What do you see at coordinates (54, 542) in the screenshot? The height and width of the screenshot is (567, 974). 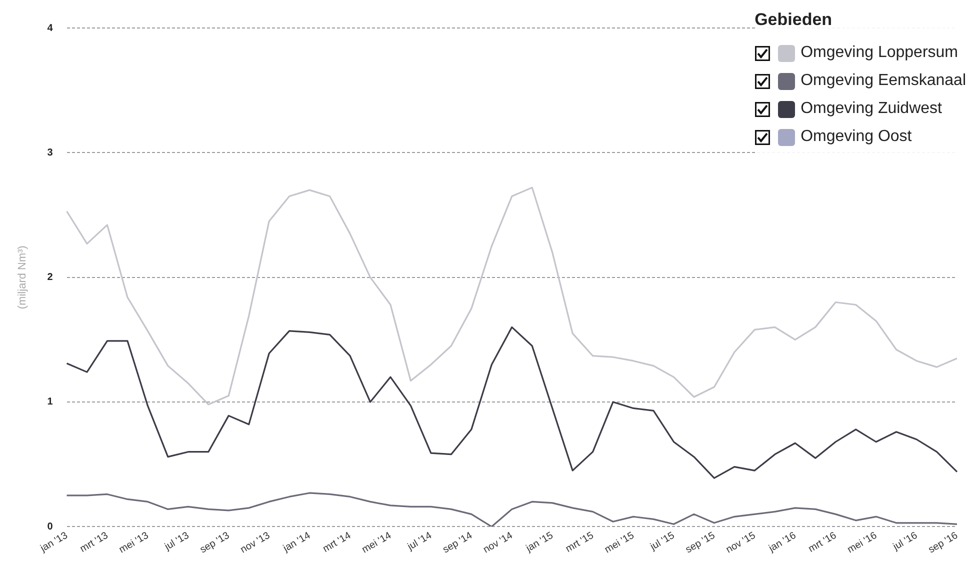 I see `x-tick-label: jan '13` at bounding box center [54, 542].